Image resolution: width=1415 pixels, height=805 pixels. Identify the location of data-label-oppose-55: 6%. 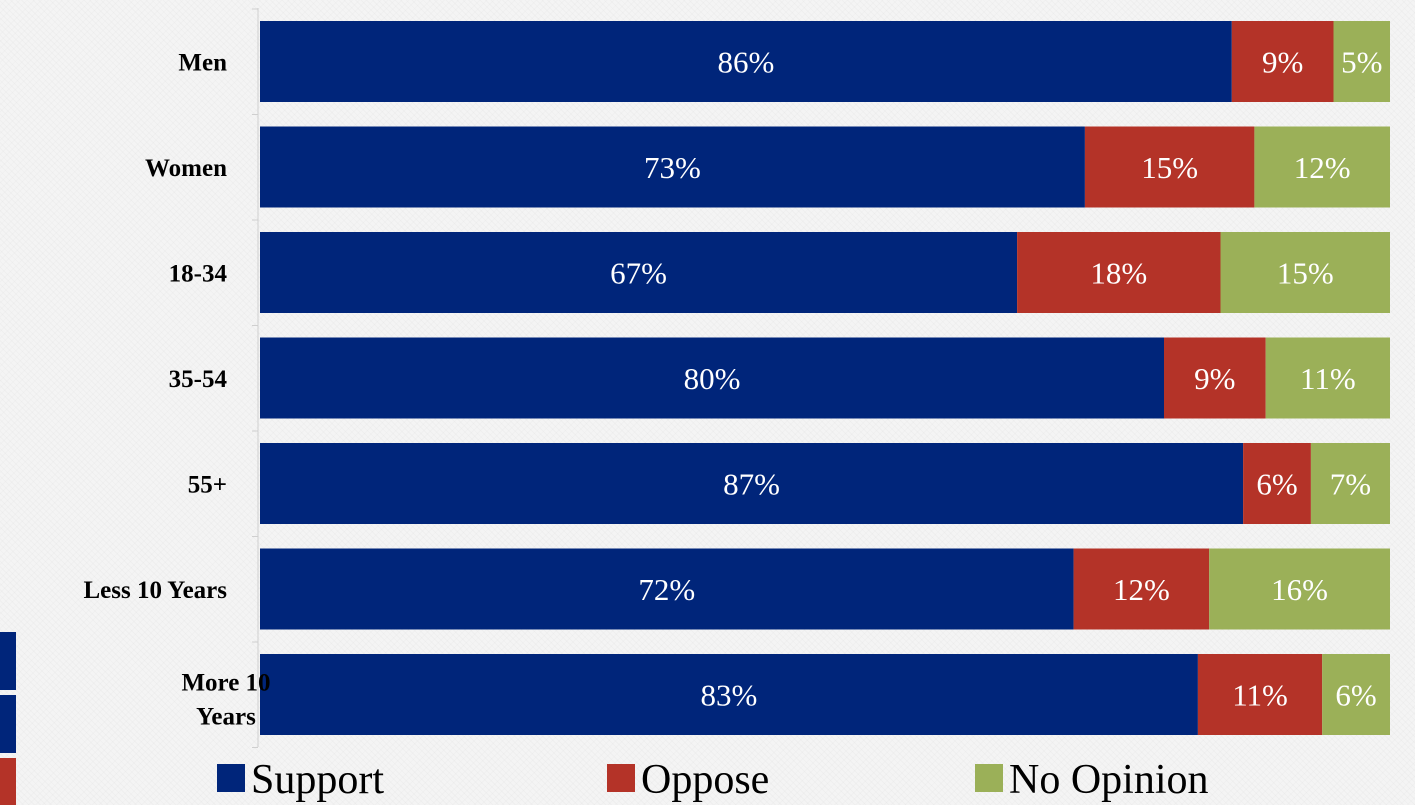
(1276, 484).